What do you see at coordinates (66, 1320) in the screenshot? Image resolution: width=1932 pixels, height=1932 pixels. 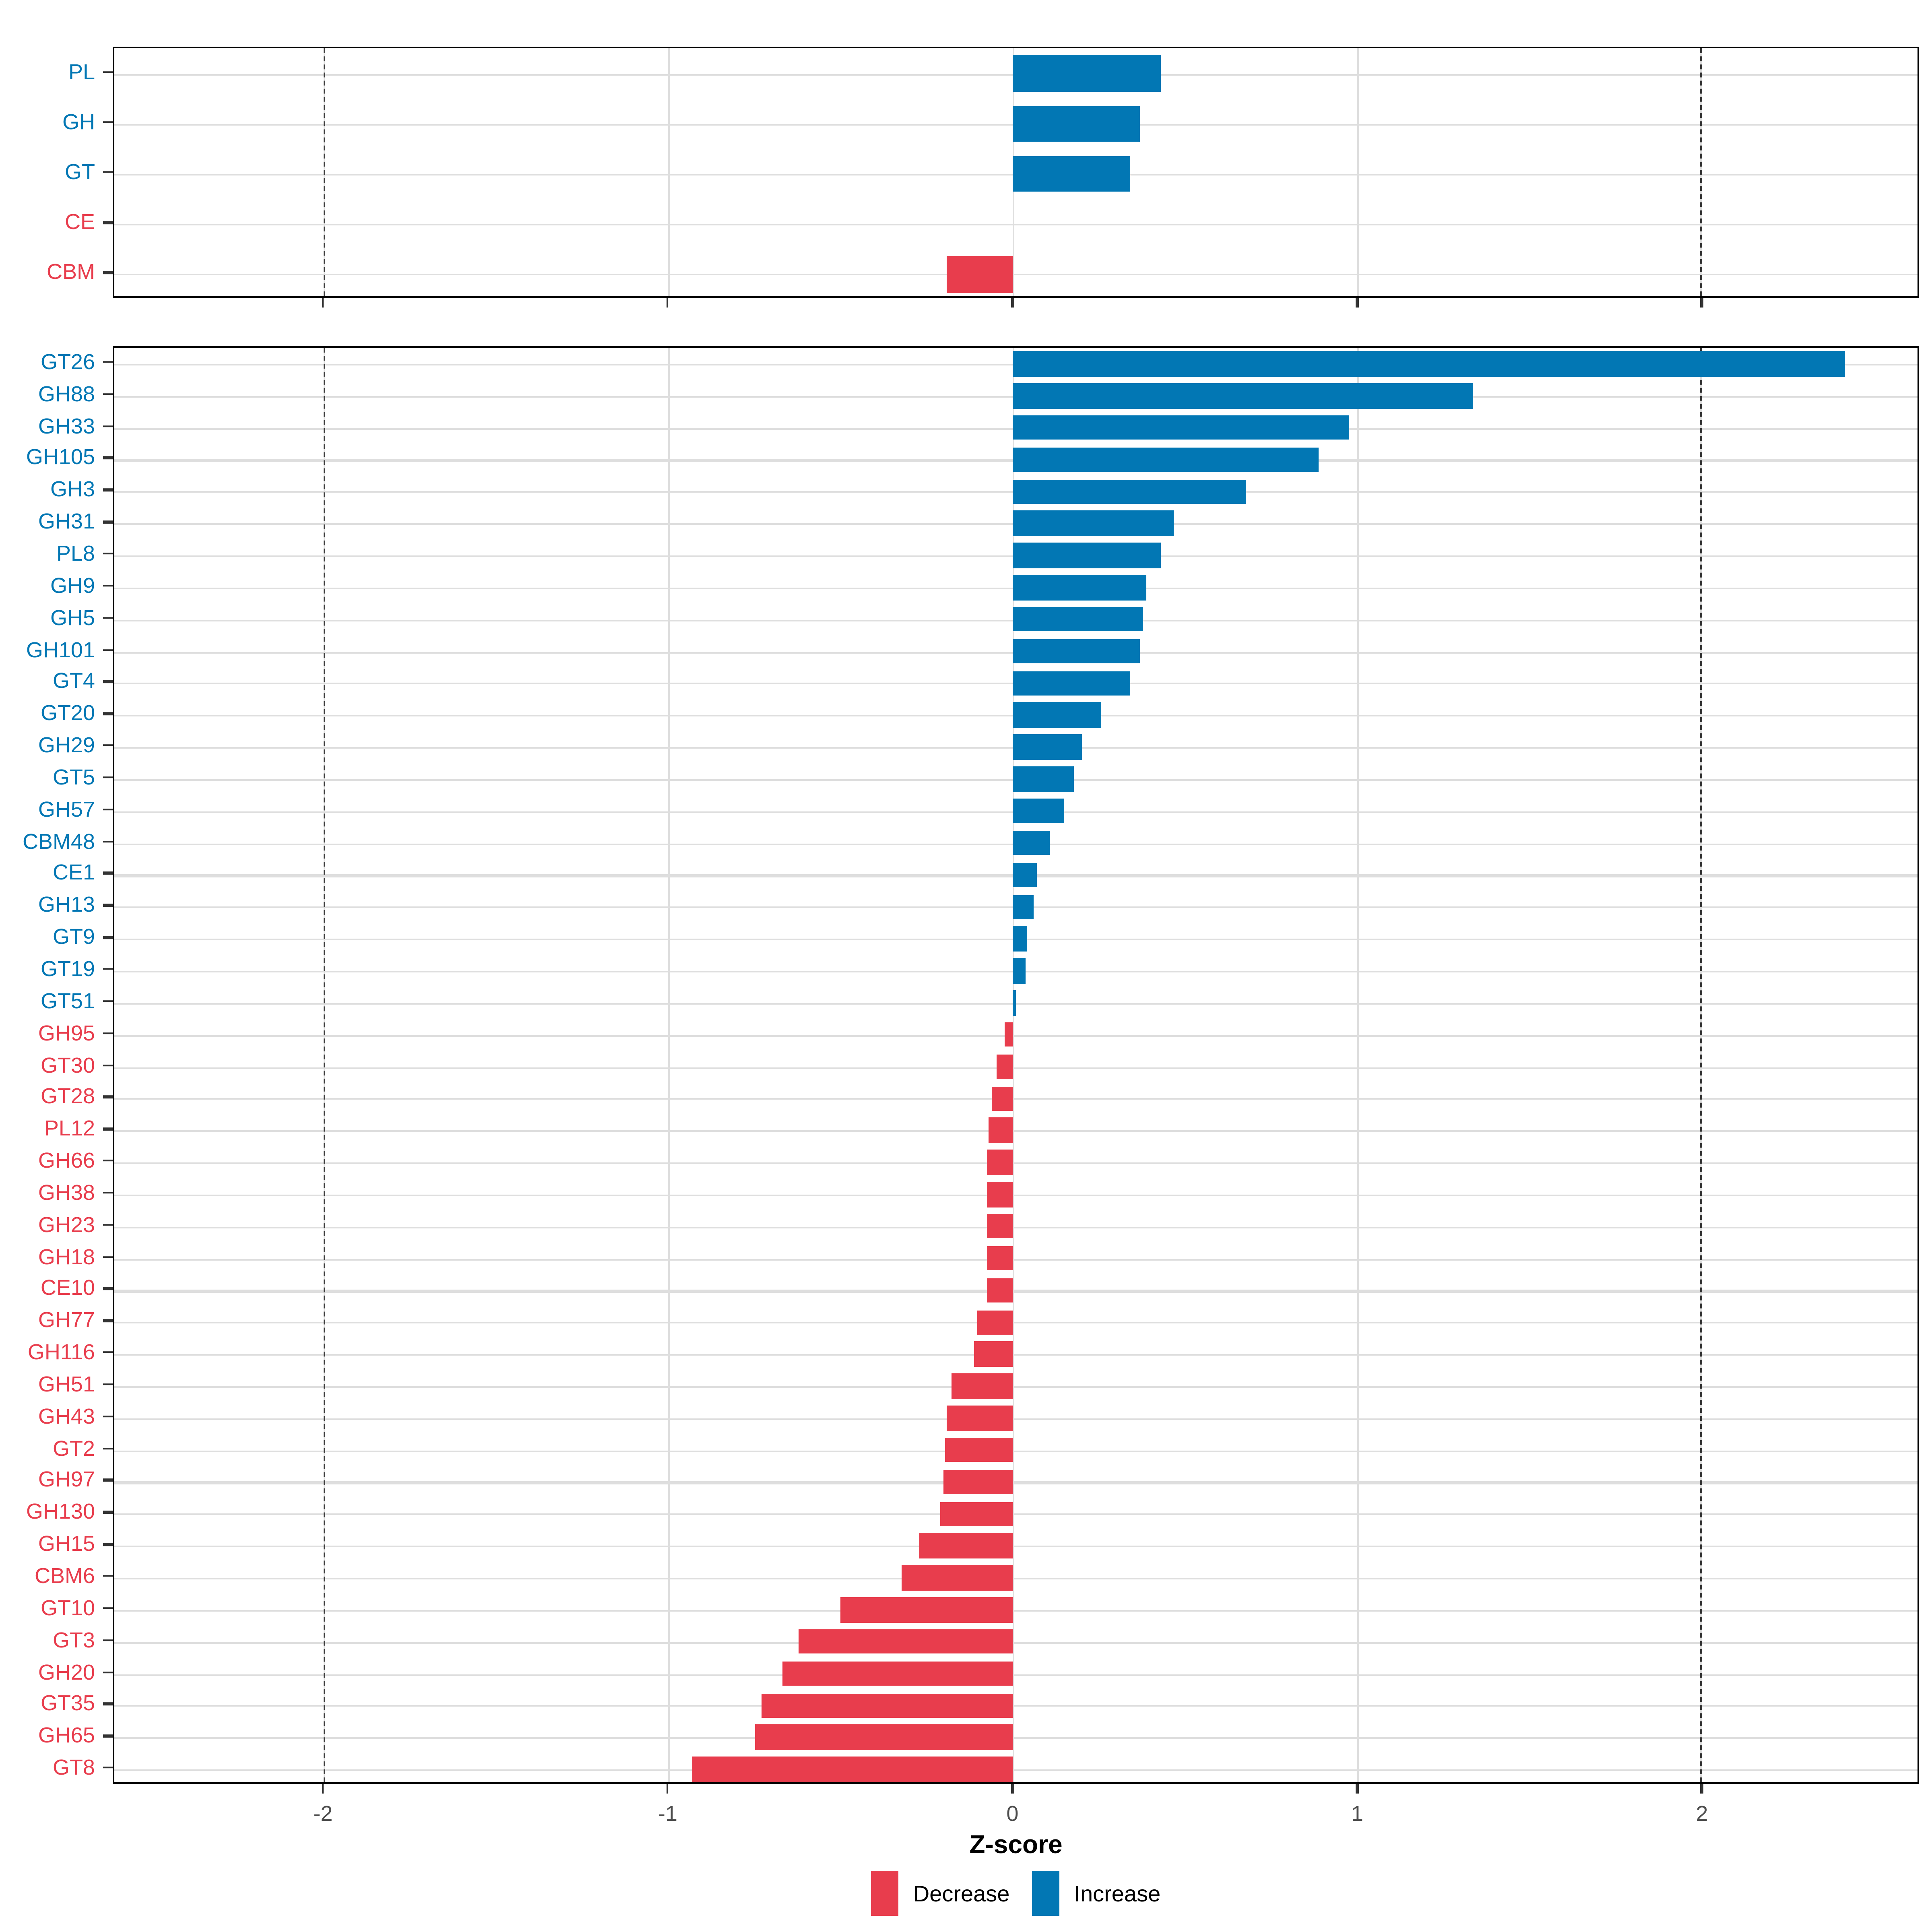 I see `category-label-GH77: GH77` at bounding box center [66, 1320].